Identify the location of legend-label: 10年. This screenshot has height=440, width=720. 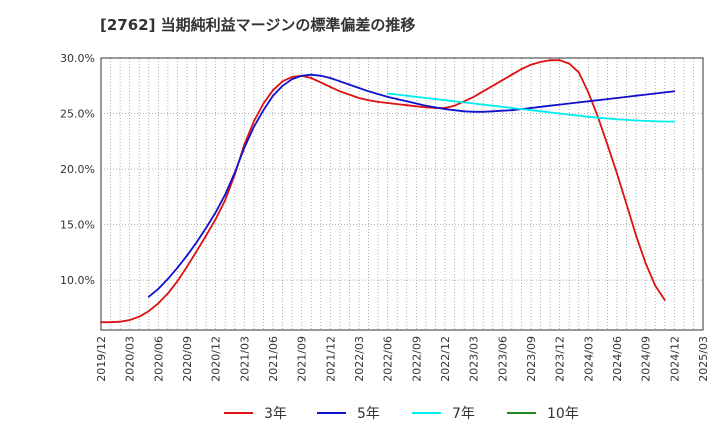
(563, 414).